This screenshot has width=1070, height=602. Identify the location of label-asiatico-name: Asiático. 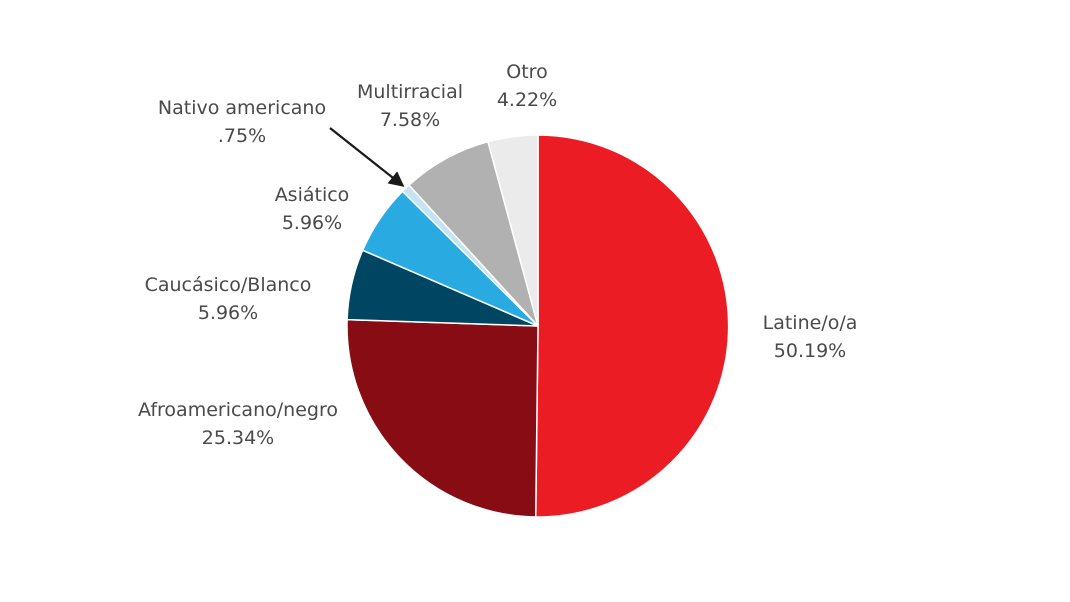
(312, 195).